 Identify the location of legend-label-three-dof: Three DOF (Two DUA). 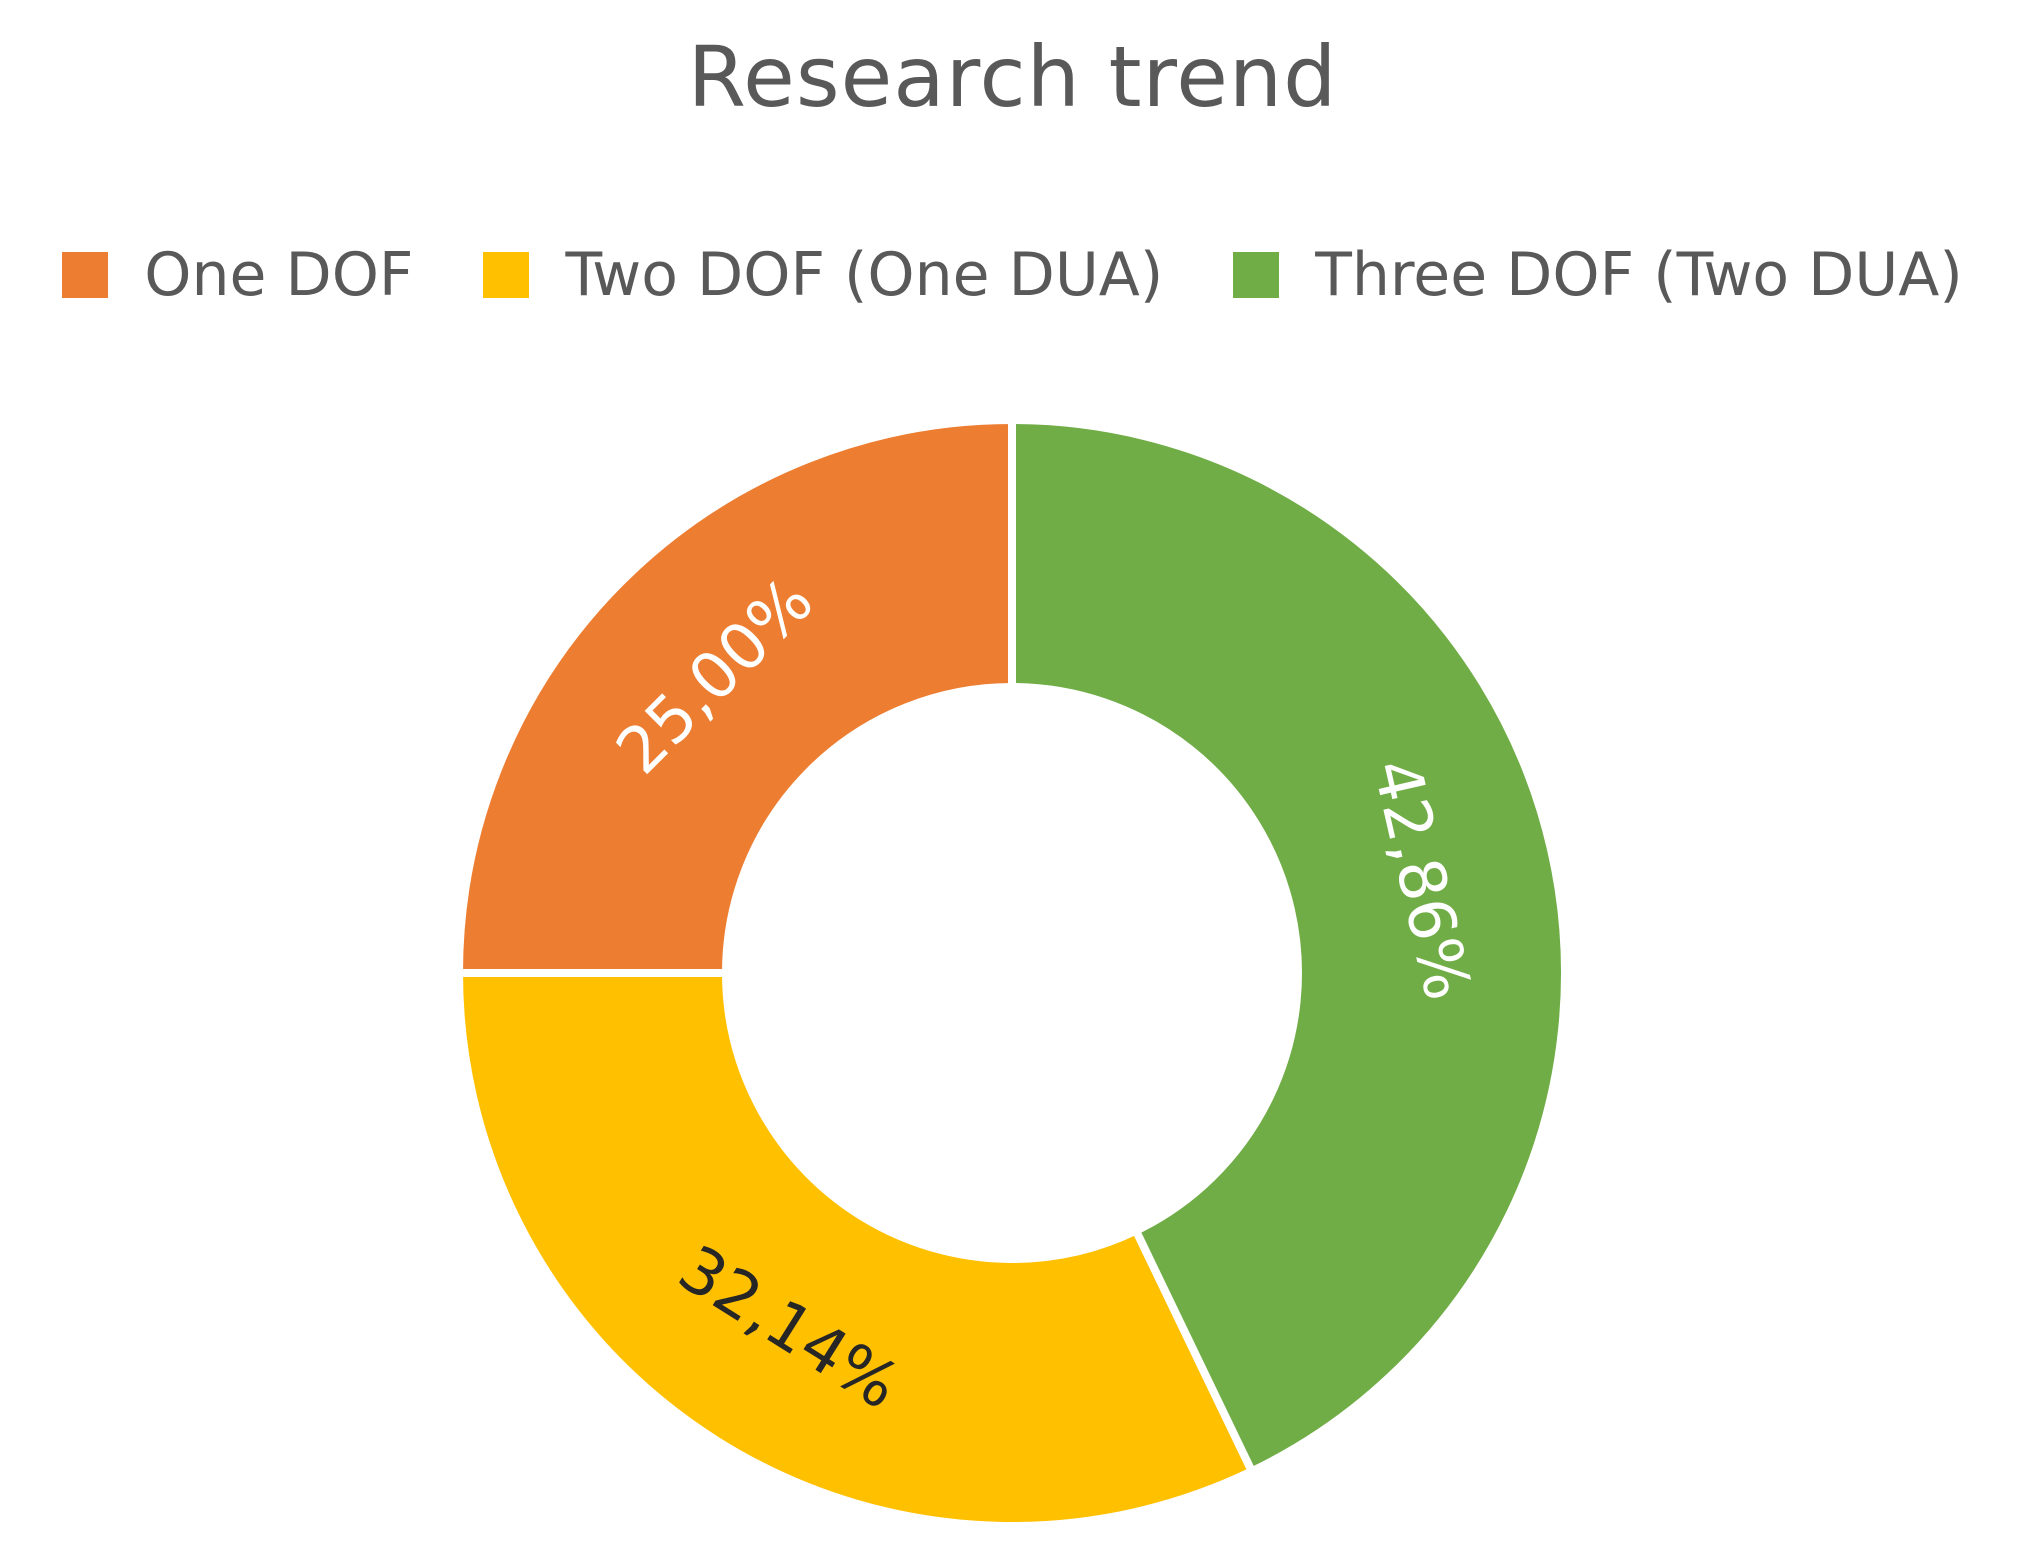
(1639, 275).